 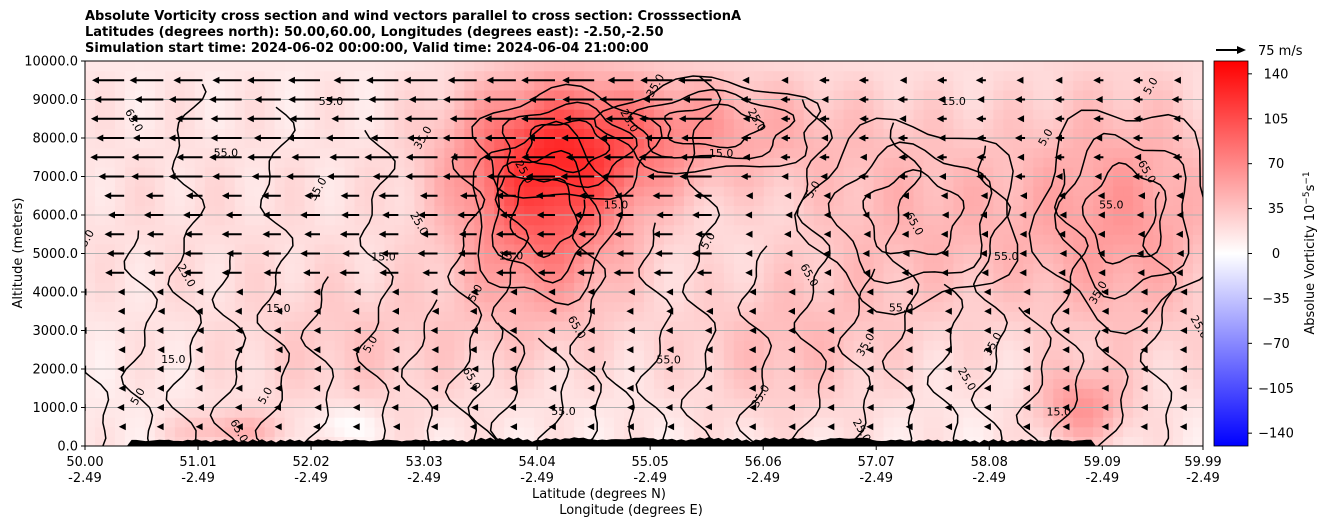 I want to click on contour-label: 55.0, so click(x=563, y=411).